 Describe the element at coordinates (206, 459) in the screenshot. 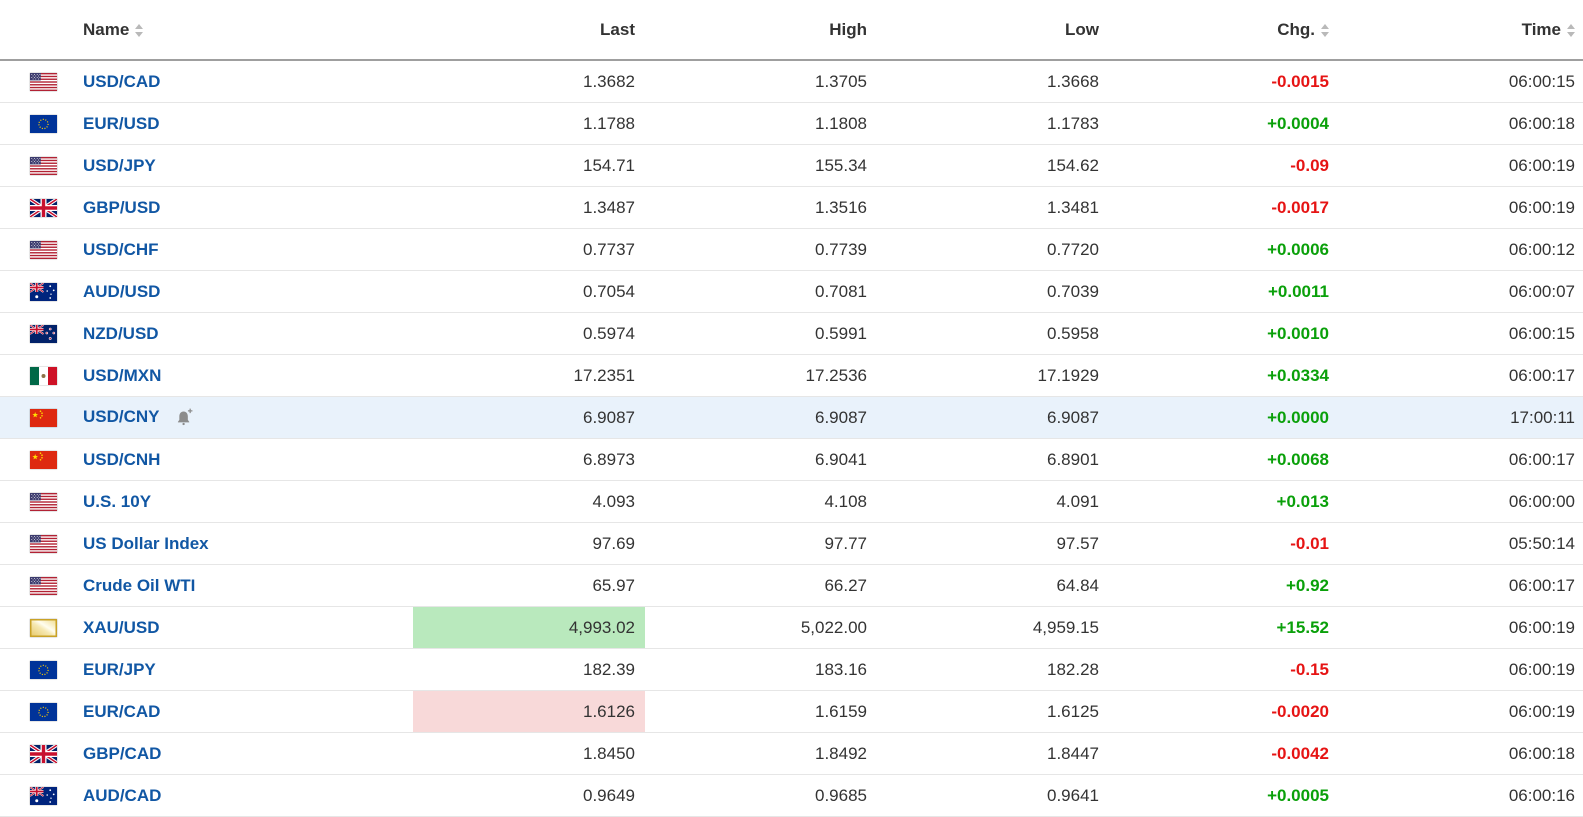

I see `name-cell: USD/CNH` at that location.